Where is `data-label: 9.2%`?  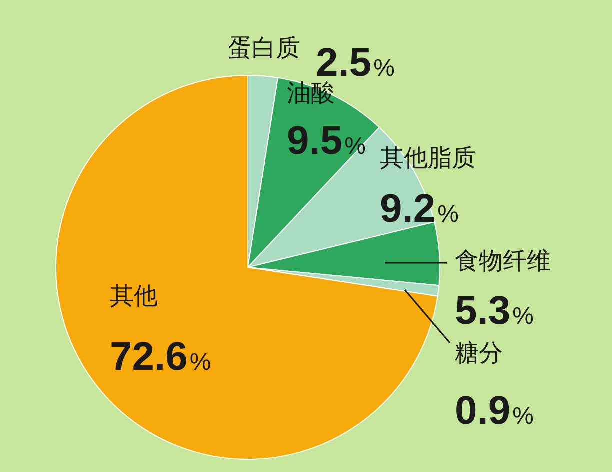 data-label: 9.2% is located at coordinates (419, 209).